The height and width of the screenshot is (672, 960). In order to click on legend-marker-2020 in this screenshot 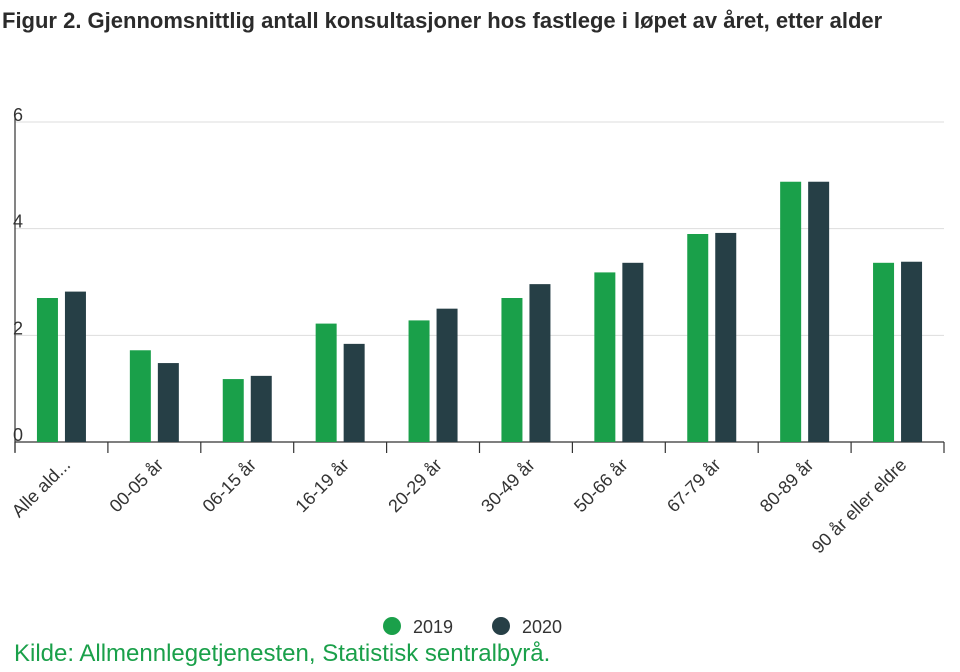, I will do `click(501, 626)`.